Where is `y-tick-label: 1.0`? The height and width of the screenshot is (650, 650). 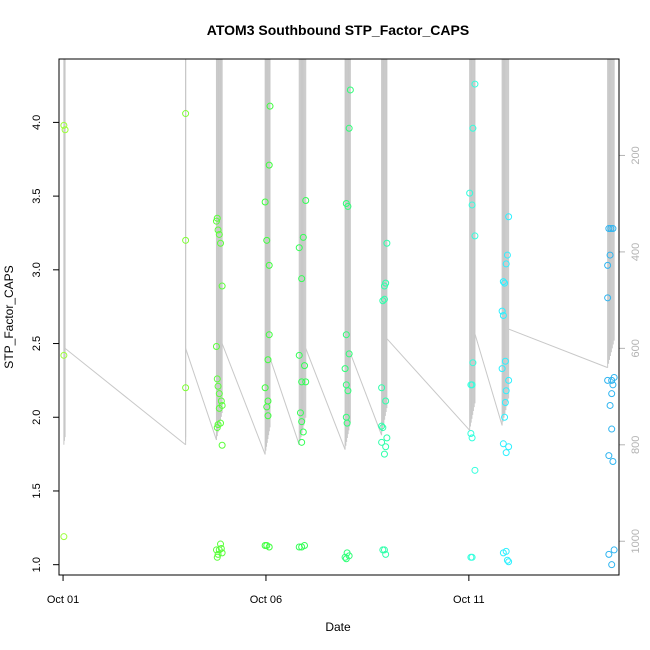
y-tick-label: 1.0 is located at coordinates (37, 564).